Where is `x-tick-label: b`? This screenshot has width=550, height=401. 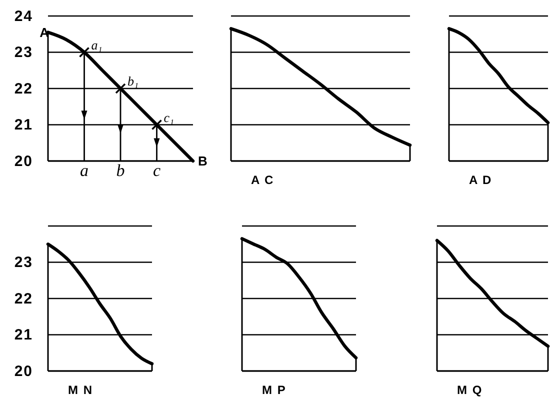 x-tick-label: b is located at coordinates (120, 170).